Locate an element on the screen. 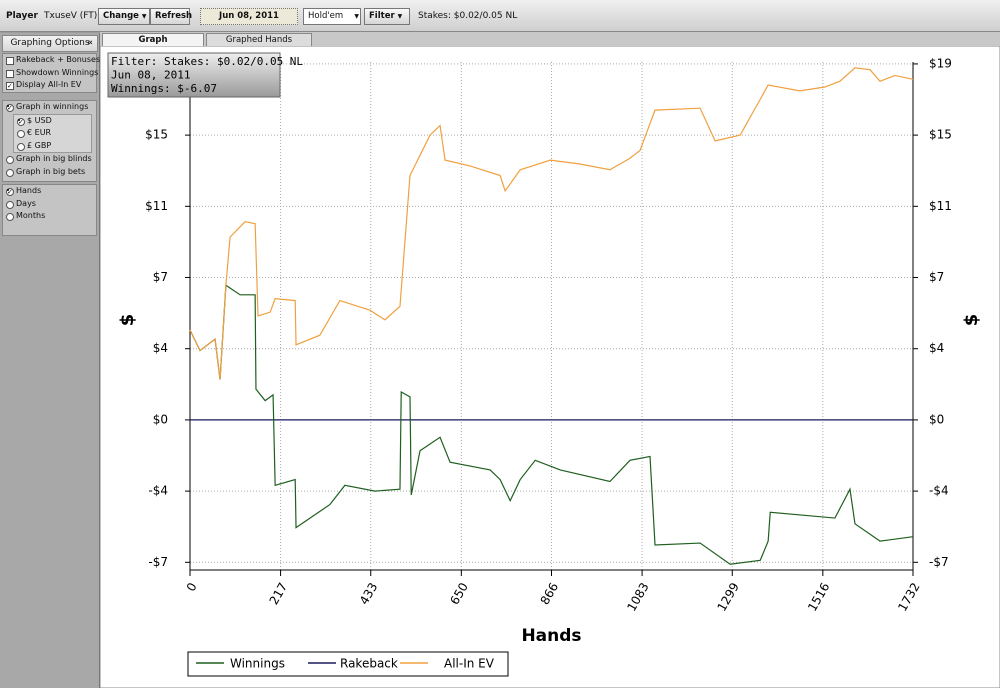  button-label: Change is located at coordinates (121, 16).